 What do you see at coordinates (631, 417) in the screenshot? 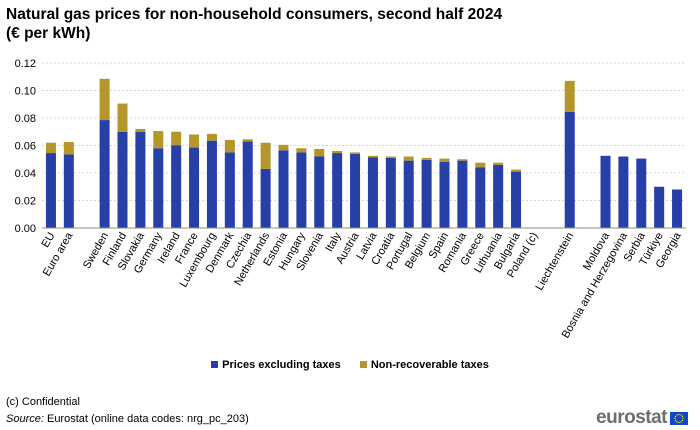
I see `eurostat-logo-text: eurostat` at bounding box center [631, 417].